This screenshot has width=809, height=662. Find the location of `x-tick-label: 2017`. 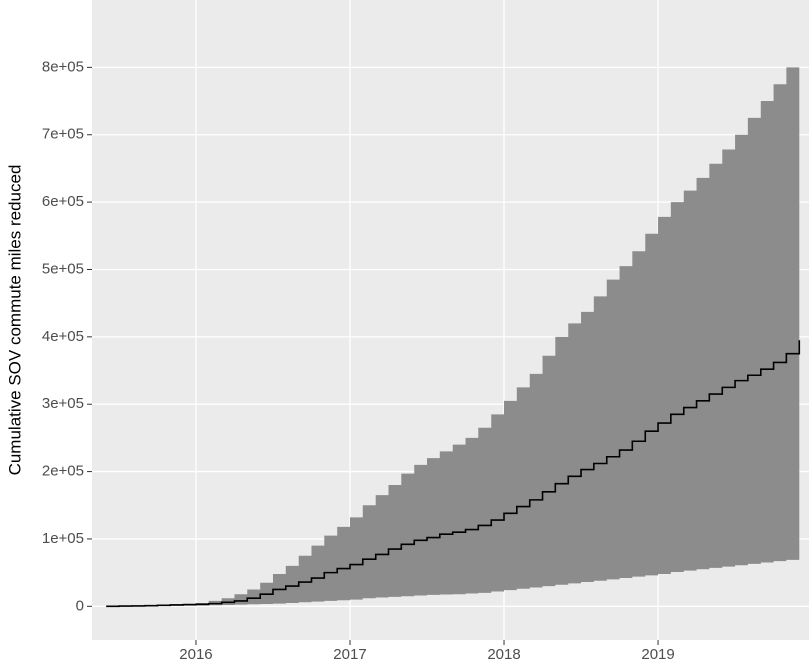

x-tick-label: 2017 is located at coordinates (349, 654).